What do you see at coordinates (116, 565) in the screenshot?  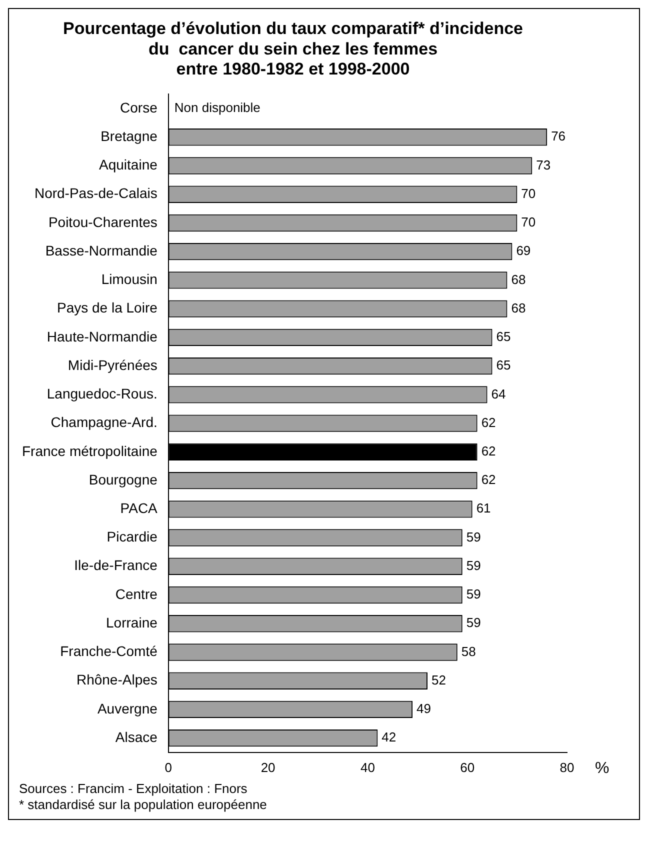 I see `y-tick-label: Ile-de-France` at bounding box center [116, 565].